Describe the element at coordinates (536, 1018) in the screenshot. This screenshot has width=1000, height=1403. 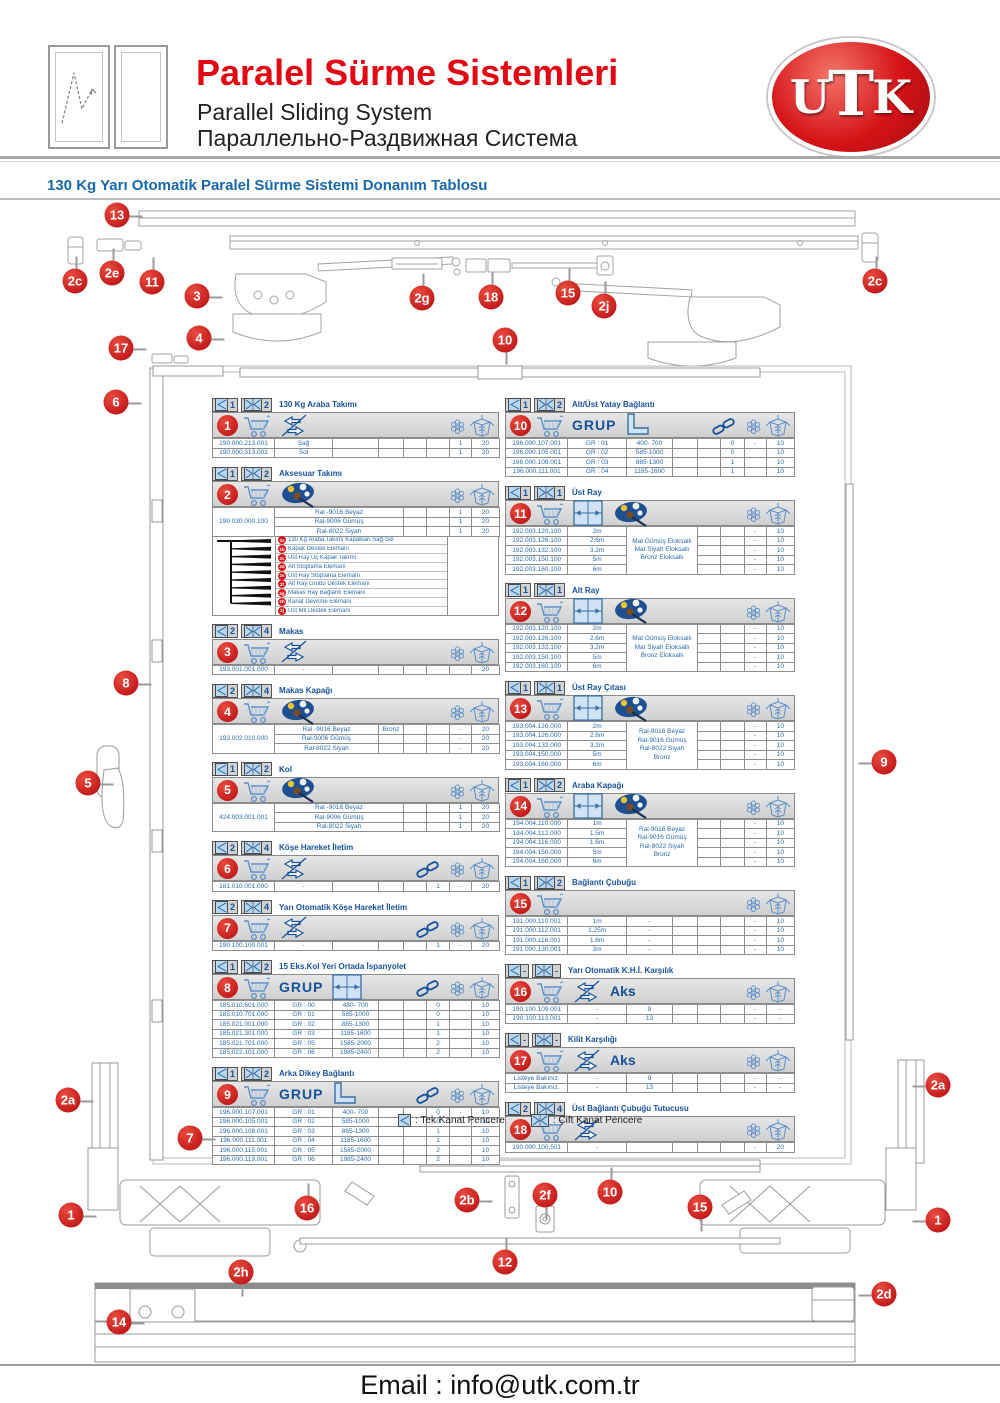
I see `table-cell: 190.100.113.001` at that location.